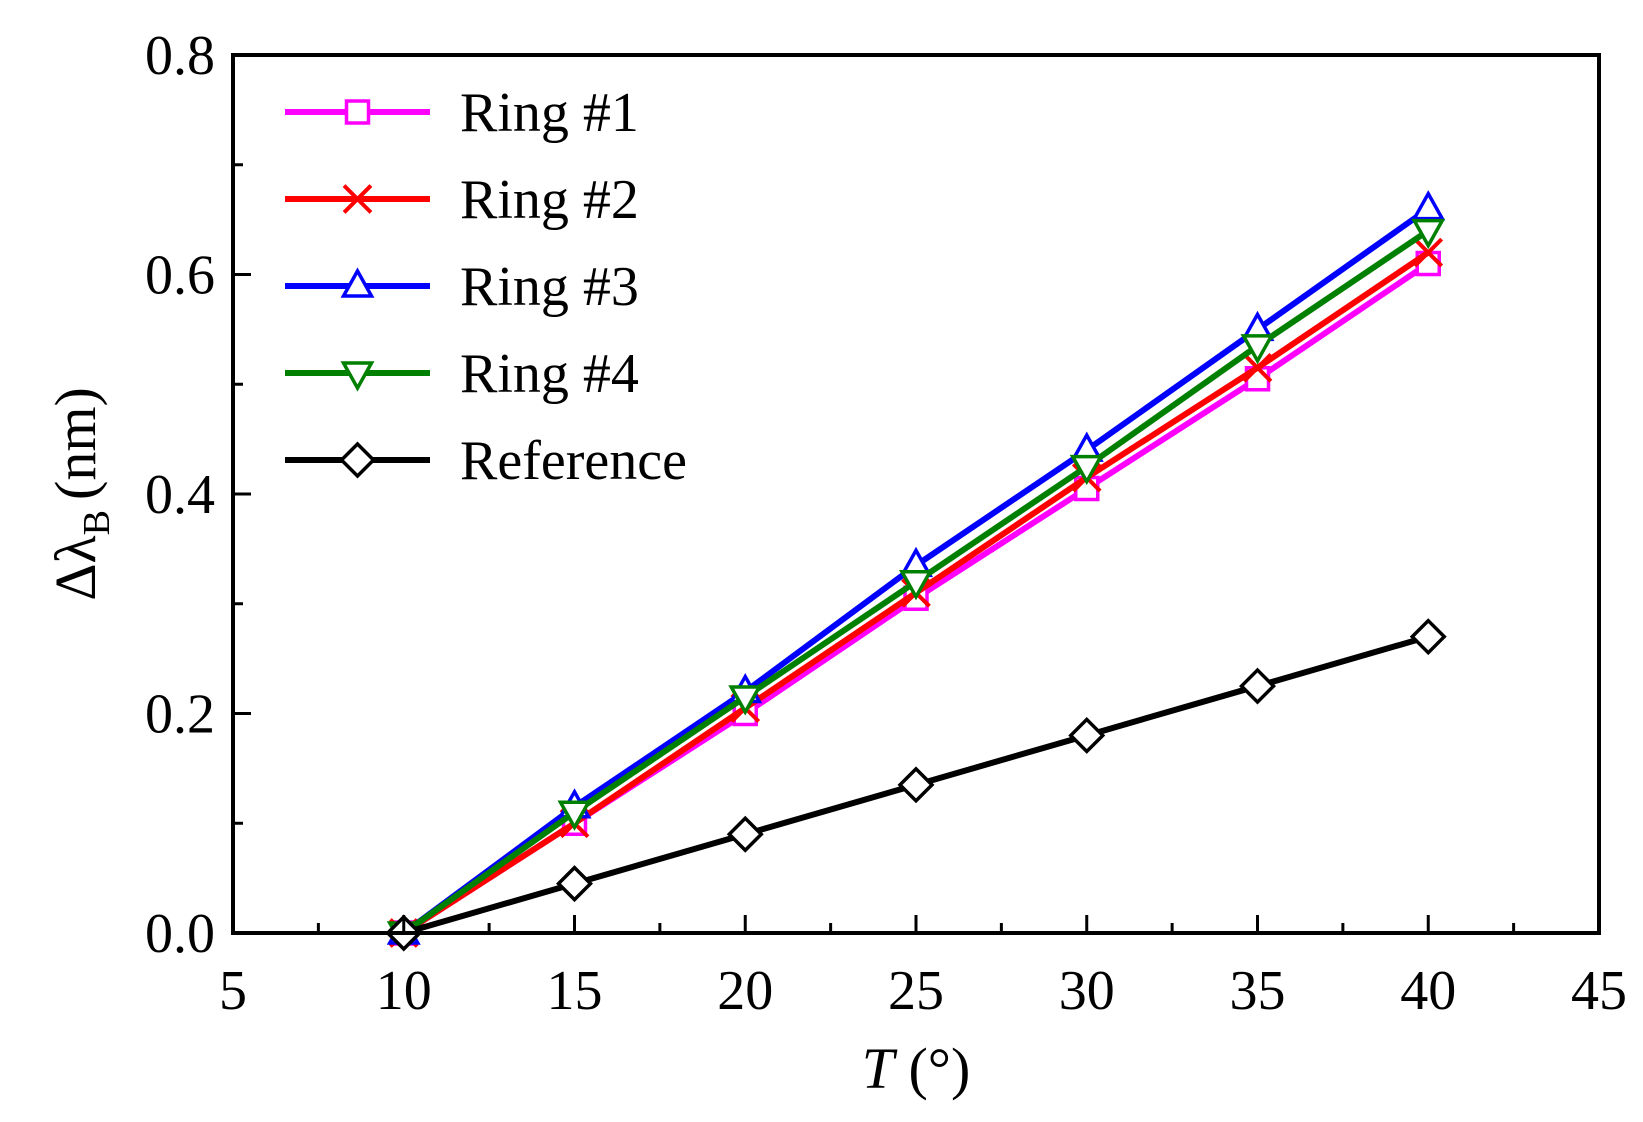 The image size is (1643, 1122). I want to click on legend-marker-reference, so click(357, 460).